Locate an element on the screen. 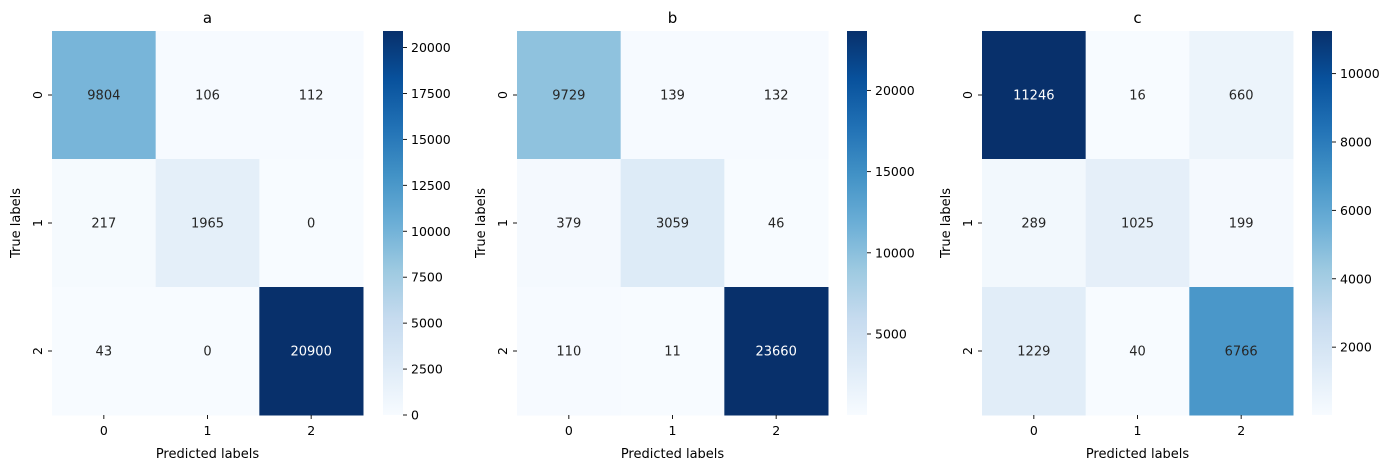 The width and height of the screenshot is (1395, 470). cell-value-label: 40 is located at coordinates (1137, 352).